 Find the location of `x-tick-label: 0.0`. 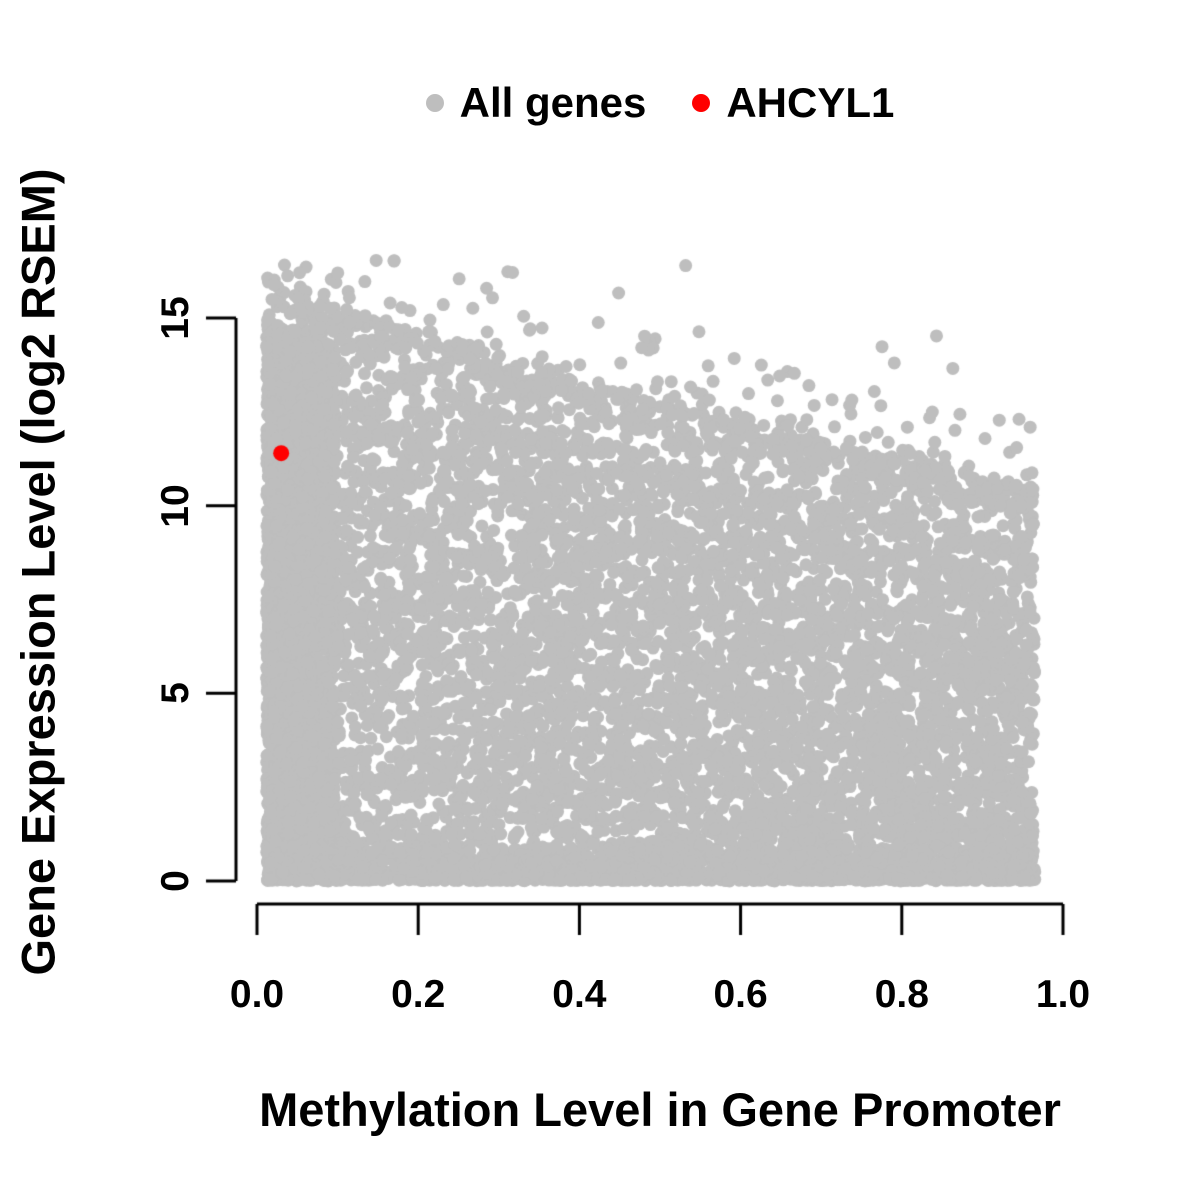

x-tick-label: 0.0 is located at coordinates (257, 994).